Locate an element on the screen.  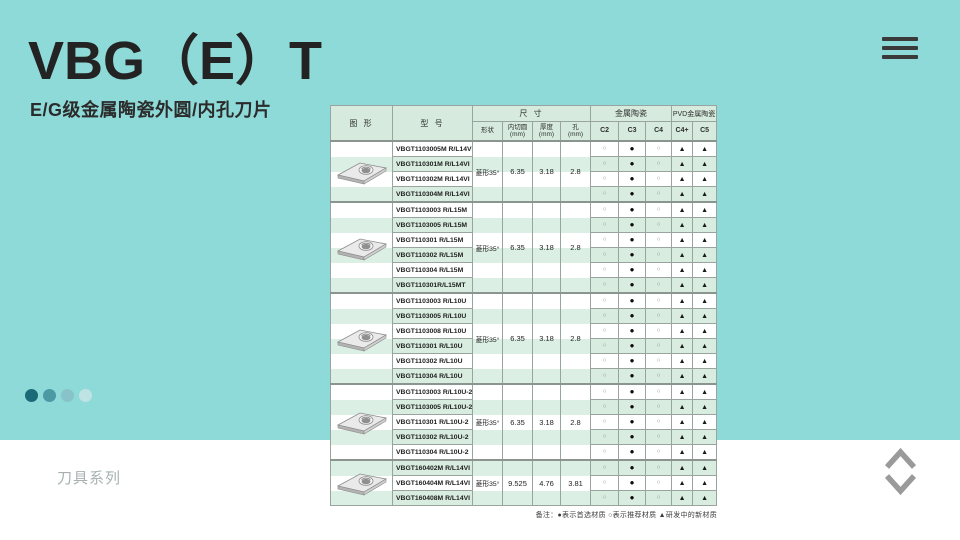
table-row: VBGT1103003 R/L10U 菱形35° 6.35 3.18 2.8 ○ ● ○ ▲ ▲ is located at coordinates (524, 338).